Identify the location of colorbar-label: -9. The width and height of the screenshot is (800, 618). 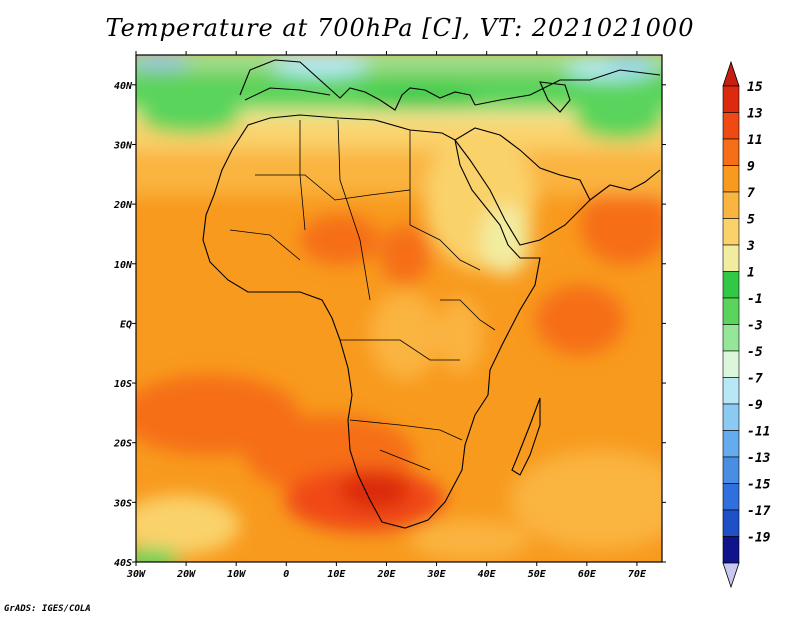
(755, 405).